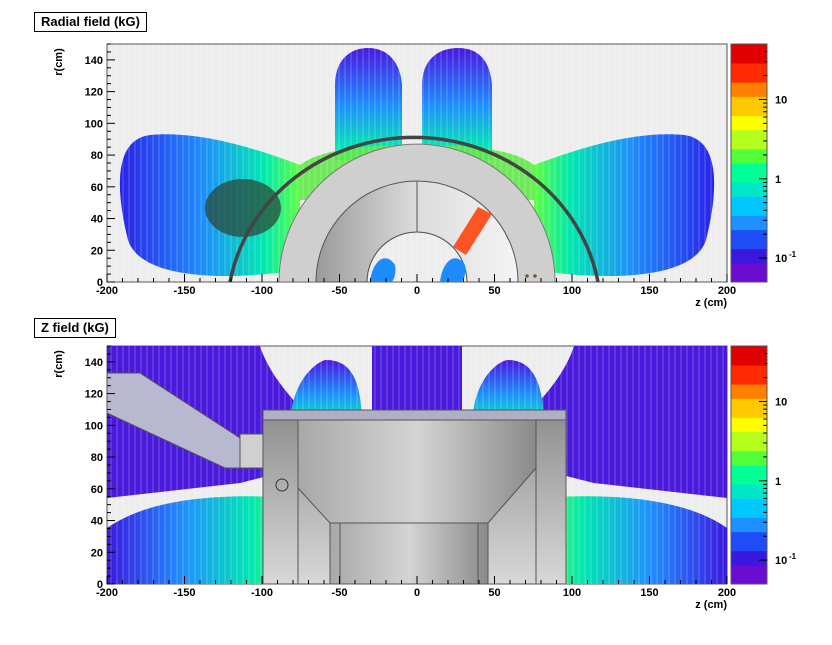  What do you see at coordinates (383, 270) in the screenshot?
I see `field-lobe-inner-left` at bounding box center [383, 270].